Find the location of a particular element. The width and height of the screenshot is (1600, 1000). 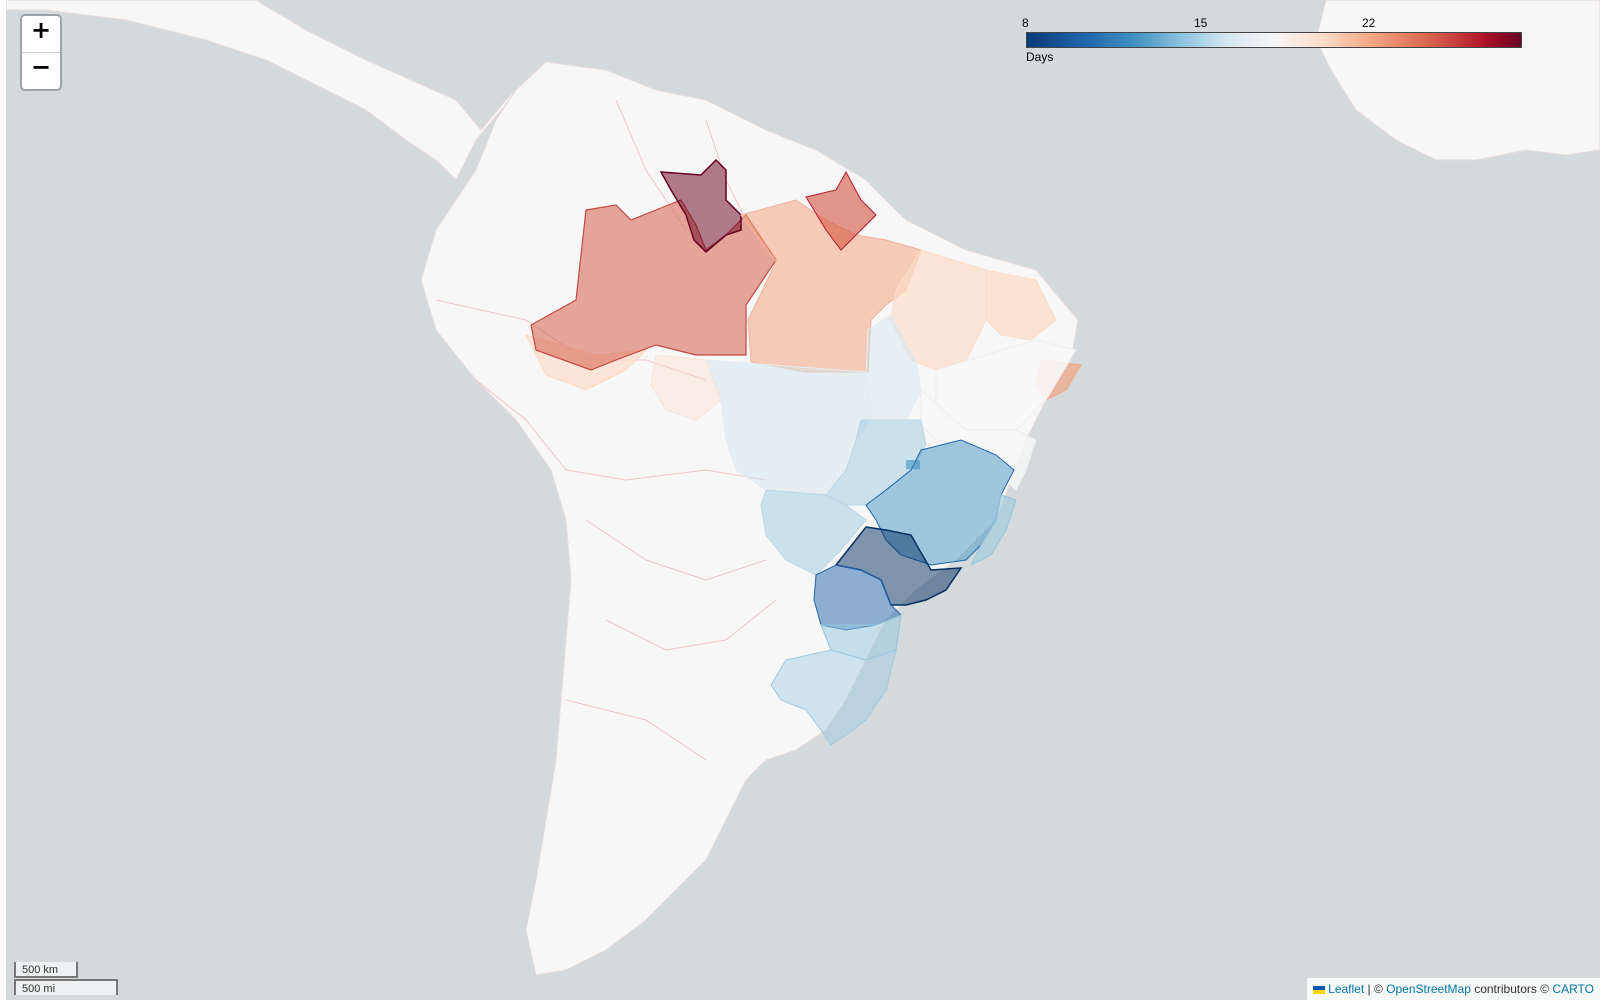

scale-bar: 500 km 500 mi is located at coordinates (66, 978).